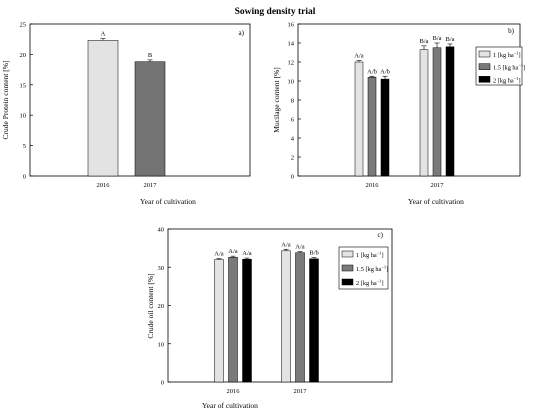  I want to click on y-tick-label: 8, so click(292, 101).